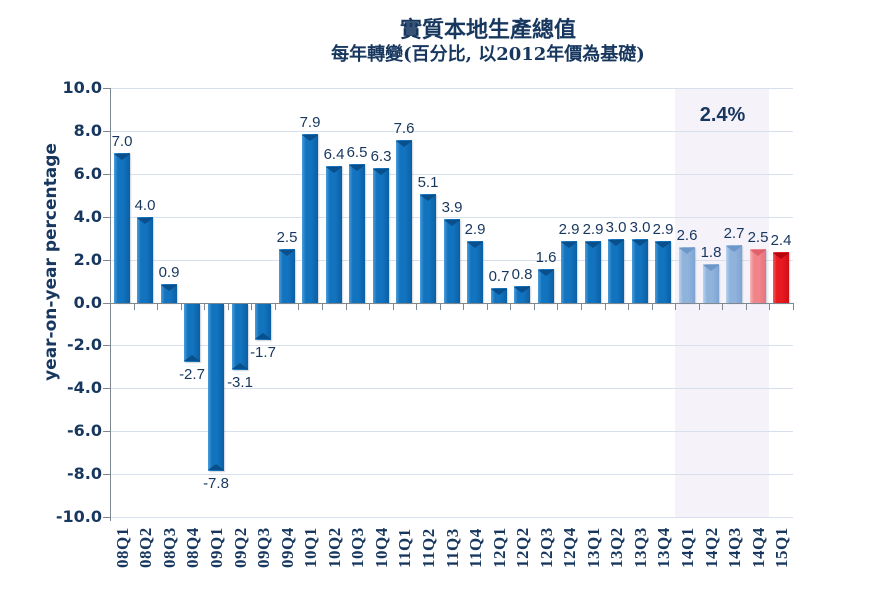 This screenshot has height=608, width=886. What do you see at coordinates (87, 216) in the screenshot?
I see `y-tick-label: 4.0` at bounding box center [87, 216].